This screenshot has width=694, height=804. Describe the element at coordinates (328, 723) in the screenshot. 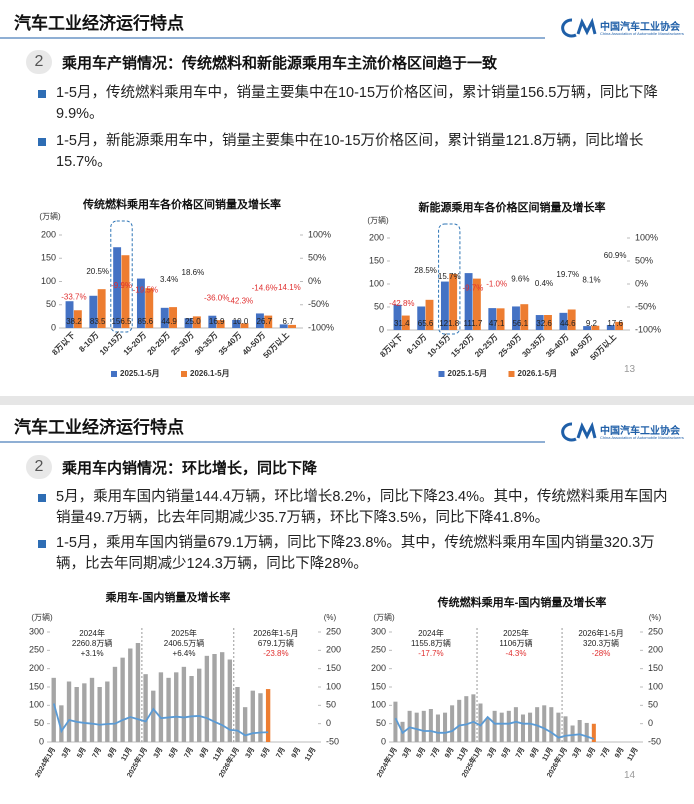

I see `y2-tick-label: 0` at that location.